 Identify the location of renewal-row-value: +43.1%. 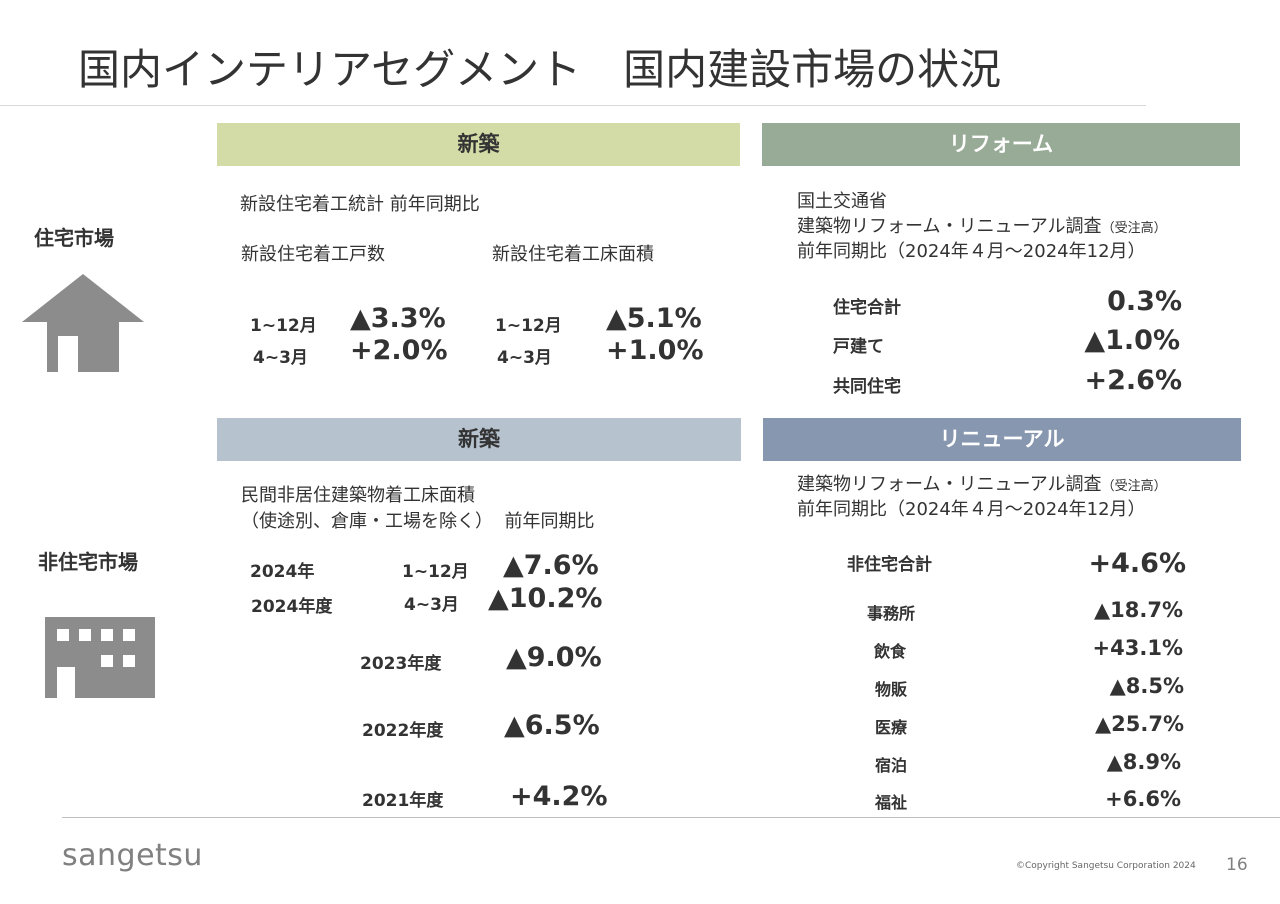
(1137, 648).